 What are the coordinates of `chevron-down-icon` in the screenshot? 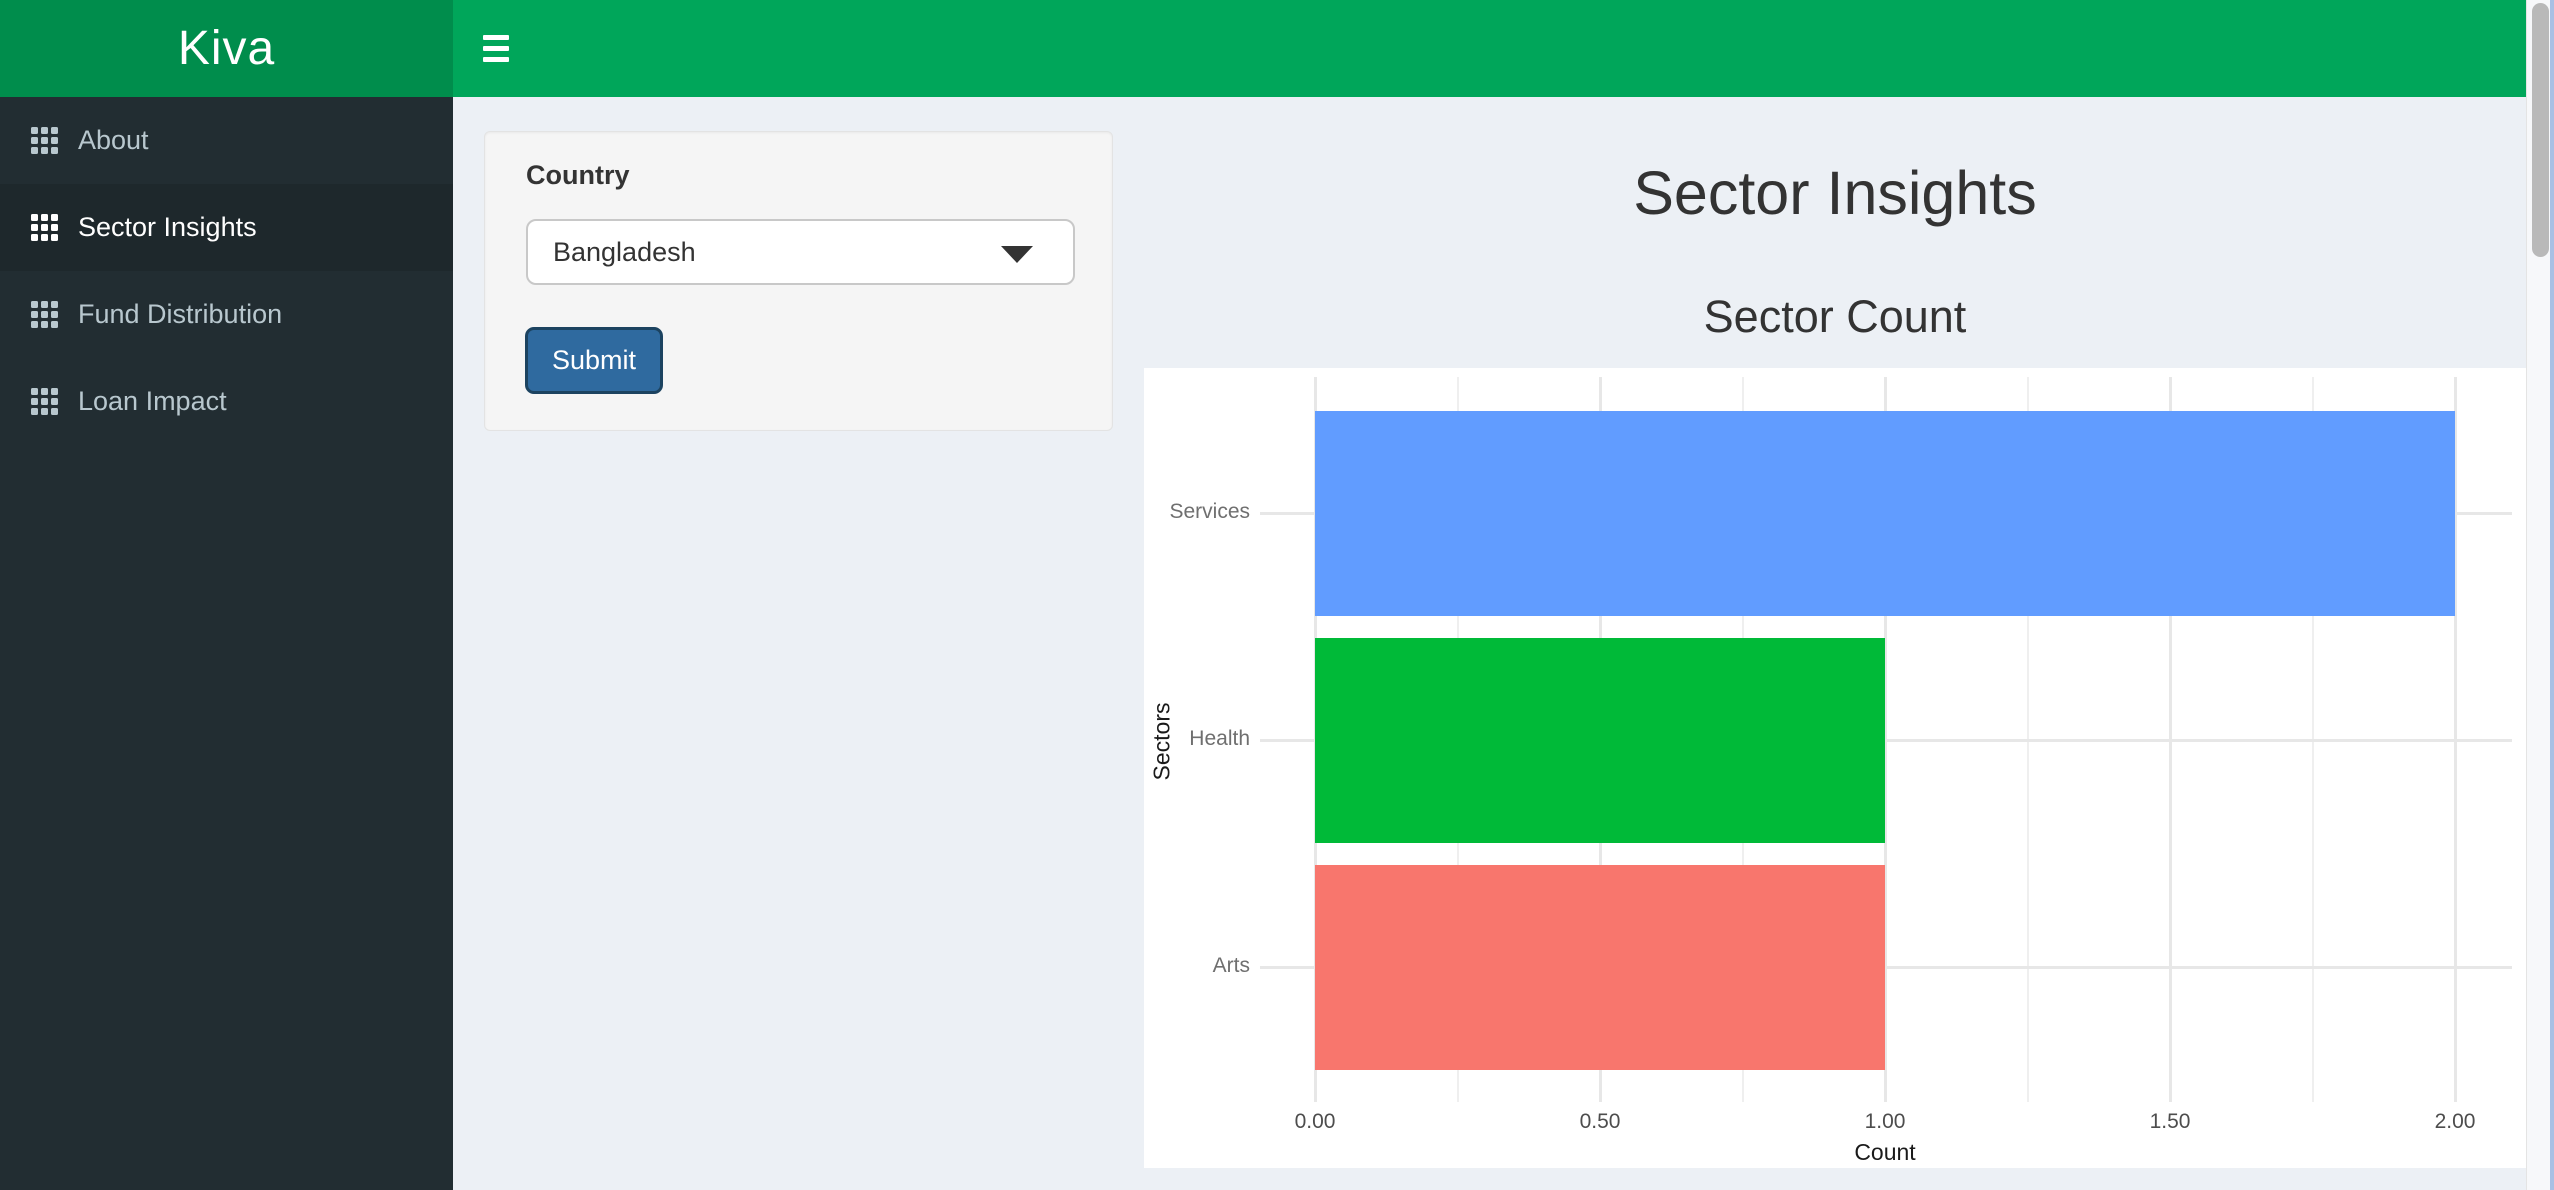 It's located at (1017, 254).